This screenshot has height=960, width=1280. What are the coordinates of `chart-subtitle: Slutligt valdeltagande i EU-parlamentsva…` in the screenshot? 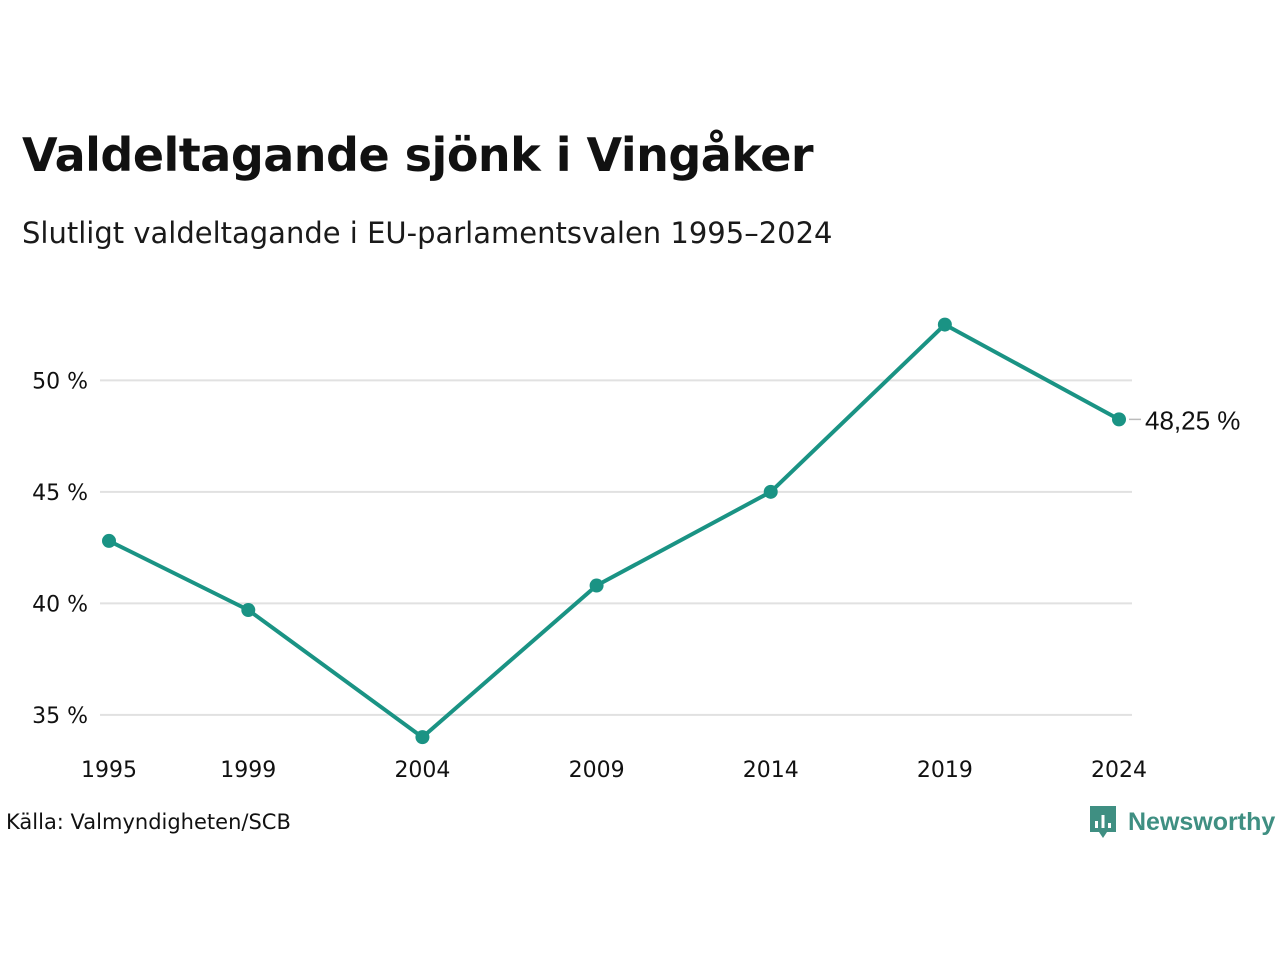 It's located at (427, 233).